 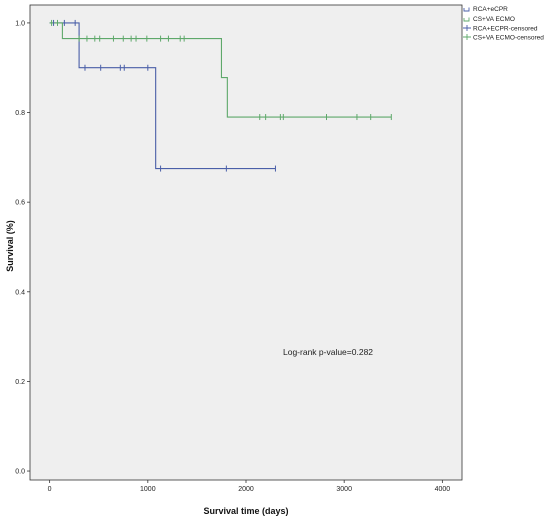 I want to click on x-tick-label: 3000, so click(x=344, y=489).